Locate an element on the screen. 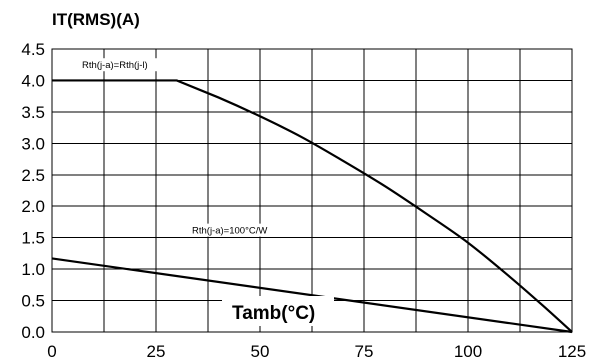  x-tick-100: 100 is located at coordinates (468, 351).